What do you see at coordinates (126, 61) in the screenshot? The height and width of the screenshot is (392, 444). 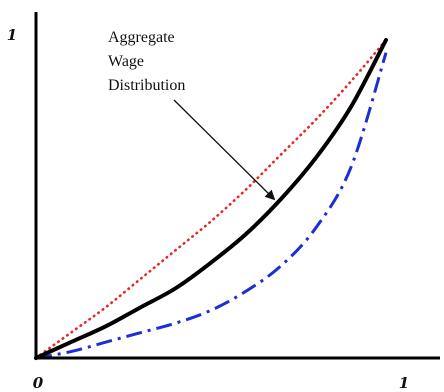 I see `annotation-line-2: Wage` at bounding box center [126, 61].